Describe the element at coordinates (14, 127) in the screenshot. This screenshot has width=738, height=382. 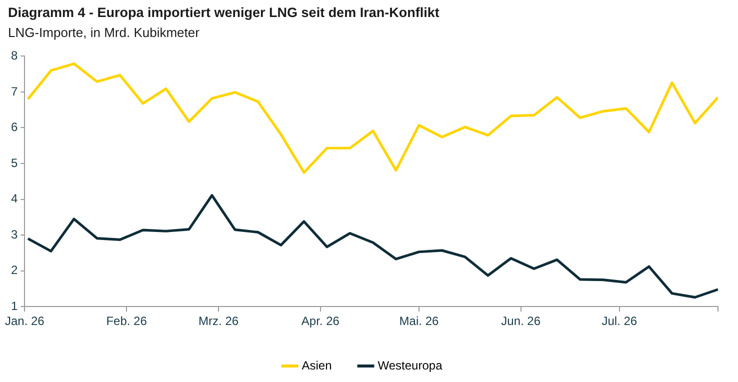
I see `y-tick-label: 6` at that location.